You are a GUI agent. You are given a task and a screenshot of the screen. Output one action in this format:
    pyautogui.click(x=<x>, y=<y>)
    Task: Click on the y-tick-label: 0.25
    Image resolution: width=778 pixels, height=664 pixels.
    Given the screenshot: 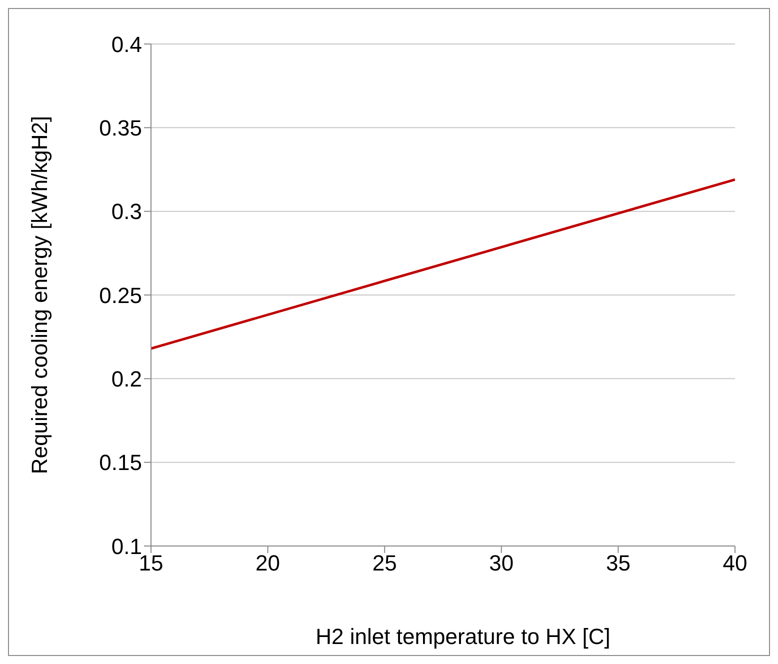 What is the action you would take?
    pyautogui.click(x=120, y=295)
    